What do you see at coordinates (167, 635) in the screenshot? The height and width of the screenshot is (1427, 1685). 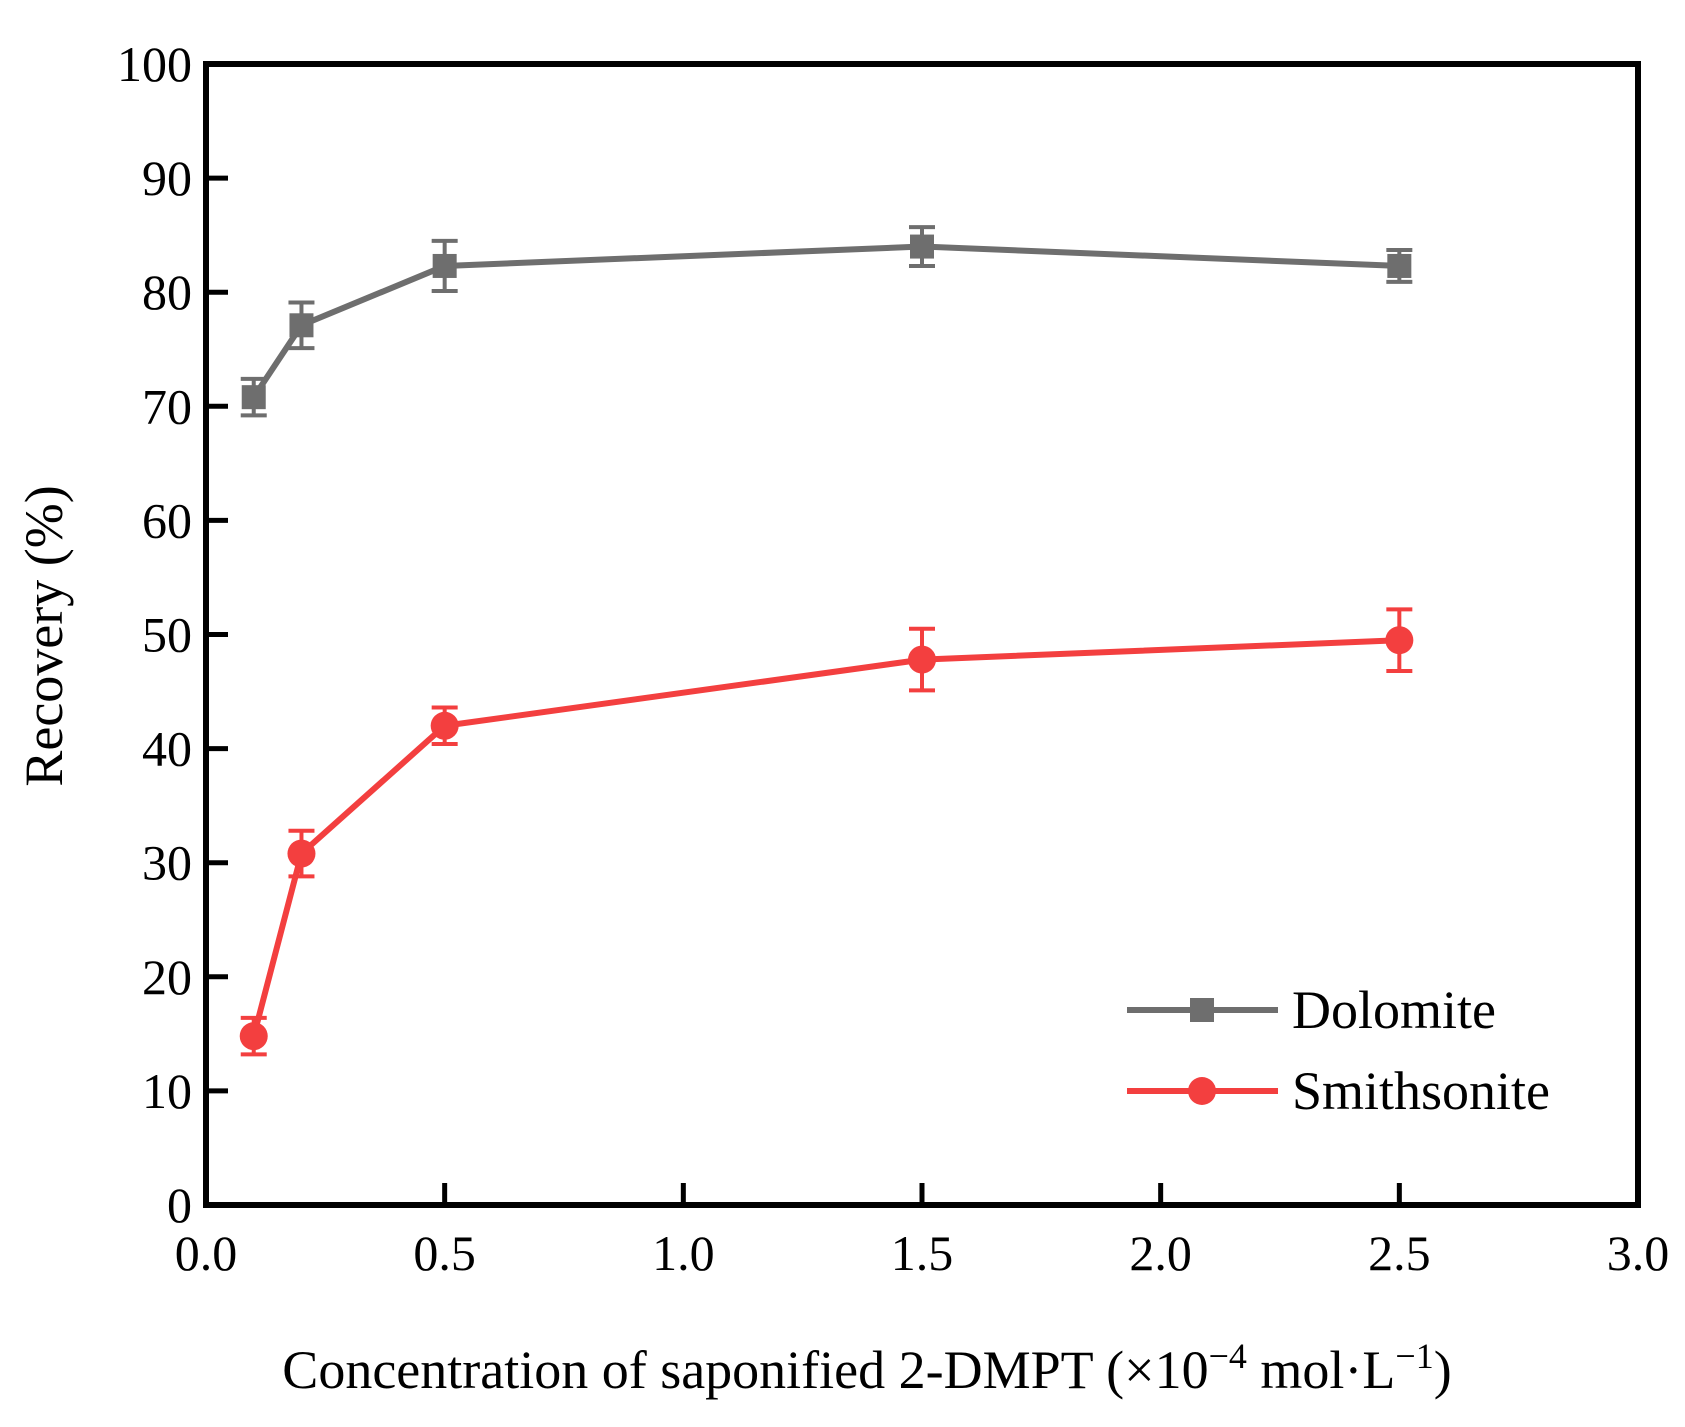 I see `y-tick-label: 50` at bounding box center [167, 635].